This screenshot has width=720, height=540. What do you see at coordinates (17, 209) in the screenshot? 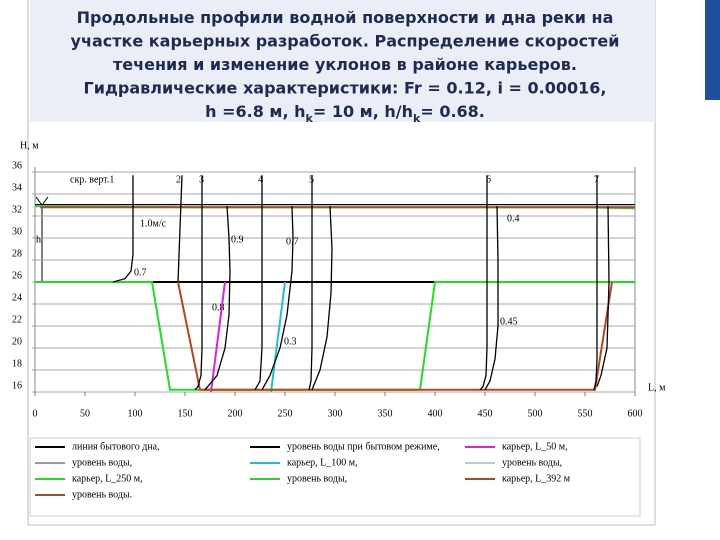
I see `y-tick-label: 32` at bounding box center [17, 209].